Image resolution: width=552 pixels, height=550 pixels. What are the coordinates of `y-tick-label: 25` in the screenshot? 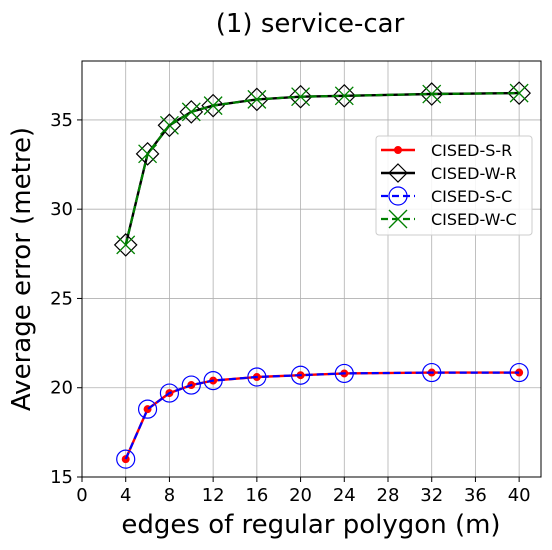 It's located at (61, 298).